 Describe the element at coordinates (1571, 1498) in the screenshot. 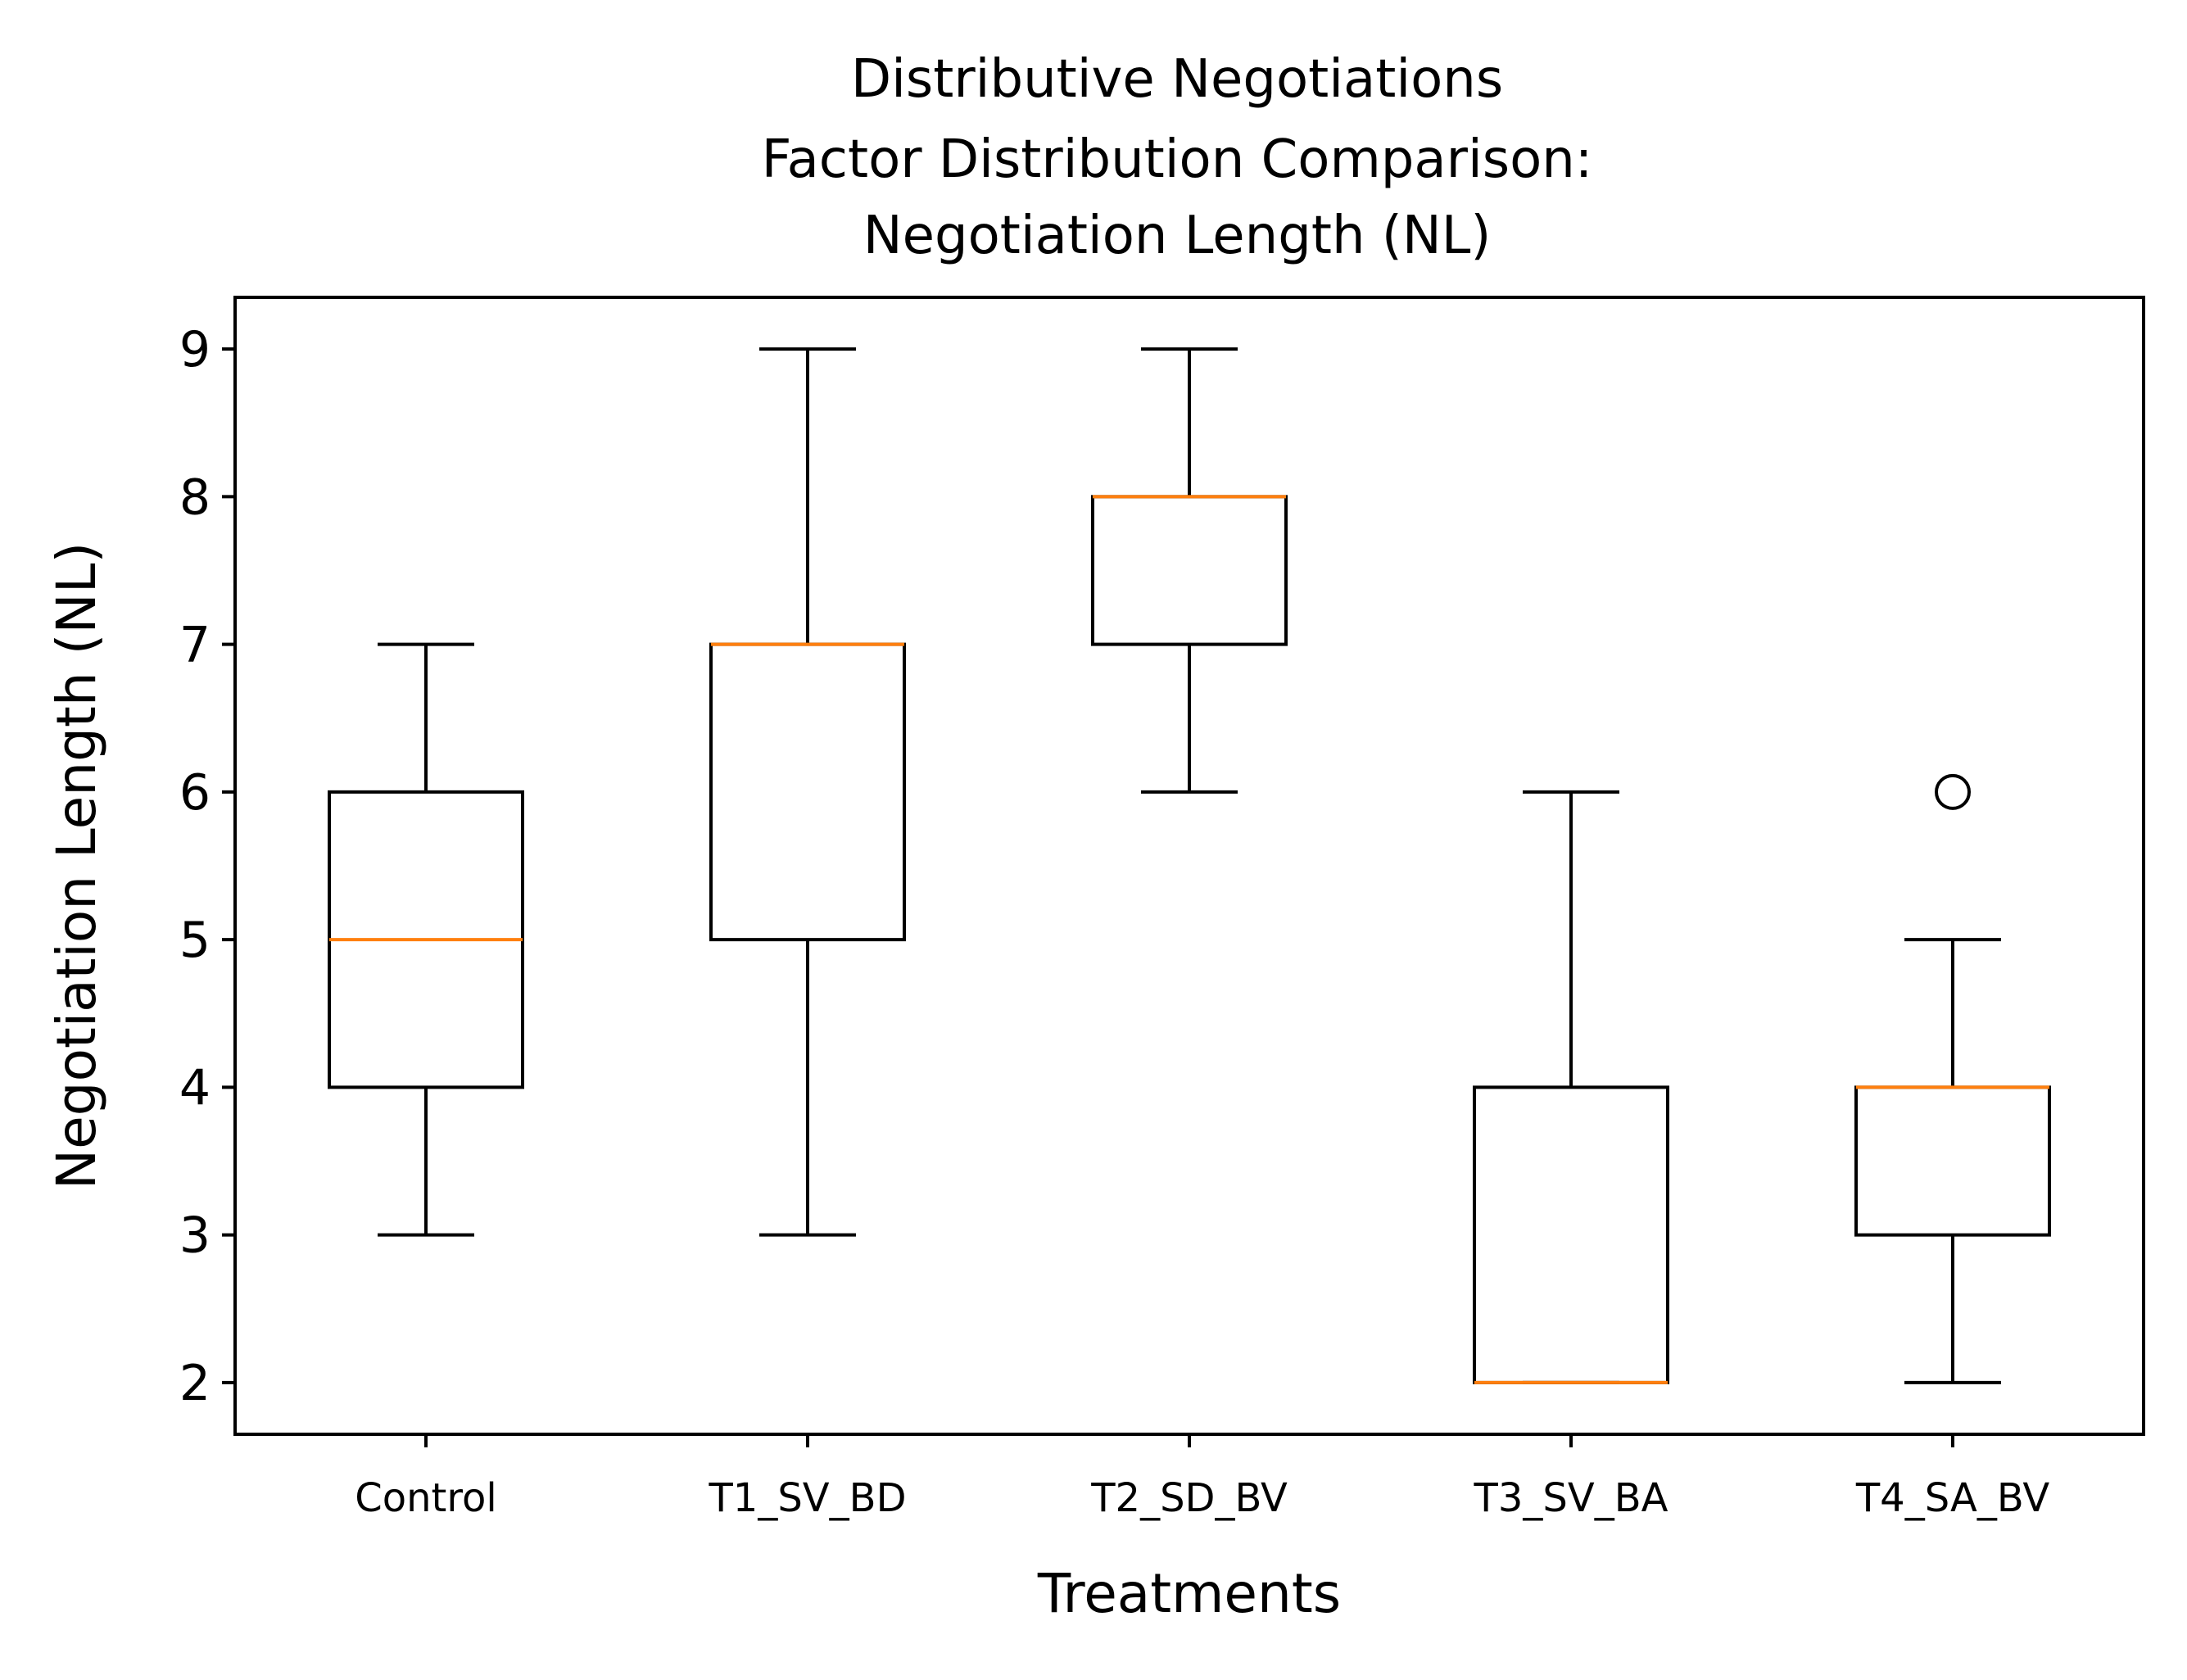

I see `x-tick-label: T3_SV_BA` at that location.